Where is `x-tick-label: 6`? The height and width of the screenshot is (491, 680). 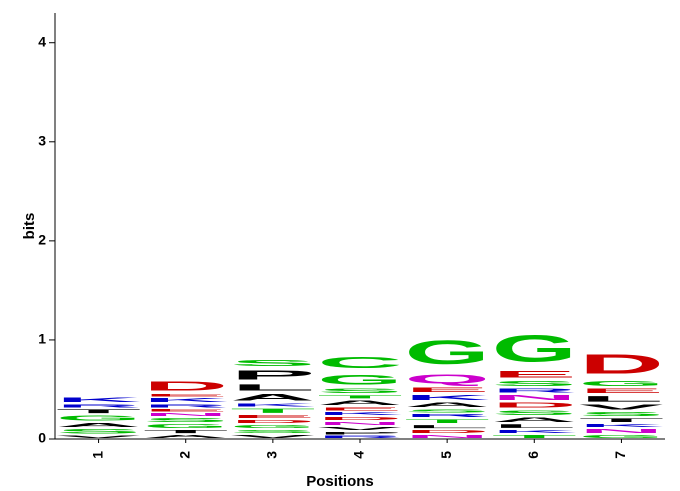 x-tick-label: 6 is located at coordinates (533, 455).